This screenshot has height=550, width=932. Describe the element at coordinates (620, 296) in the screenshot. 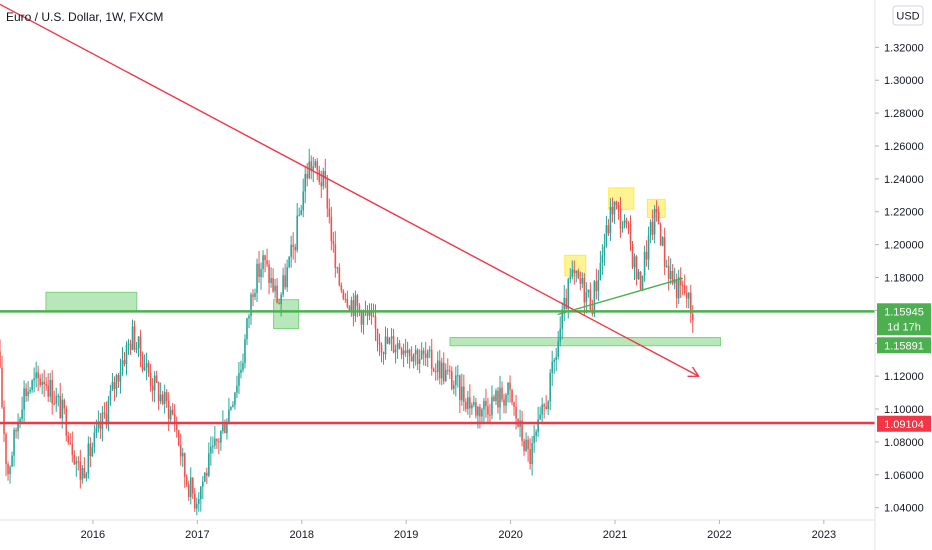

I see `neckline` at that location.